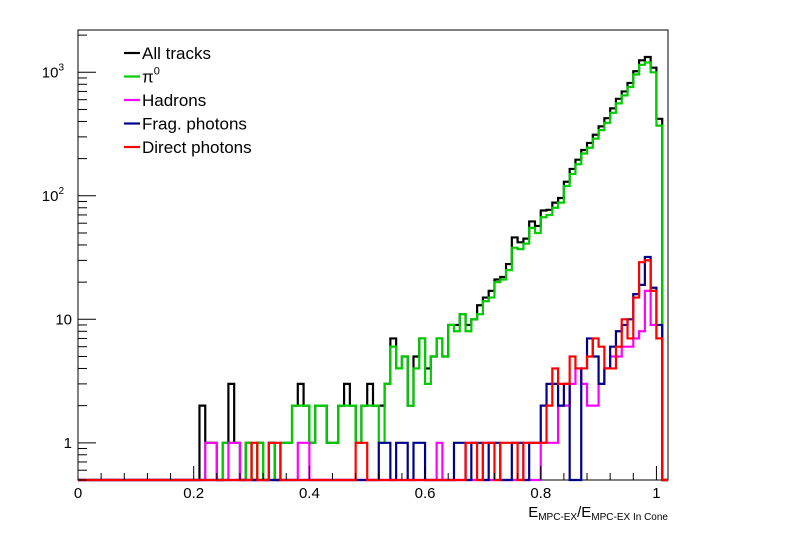  What do you see at coordinates (557, 517) in the screenshot?
I see `x-axis-title-sub1: MPC-EX` at bounding box center [557, 517].